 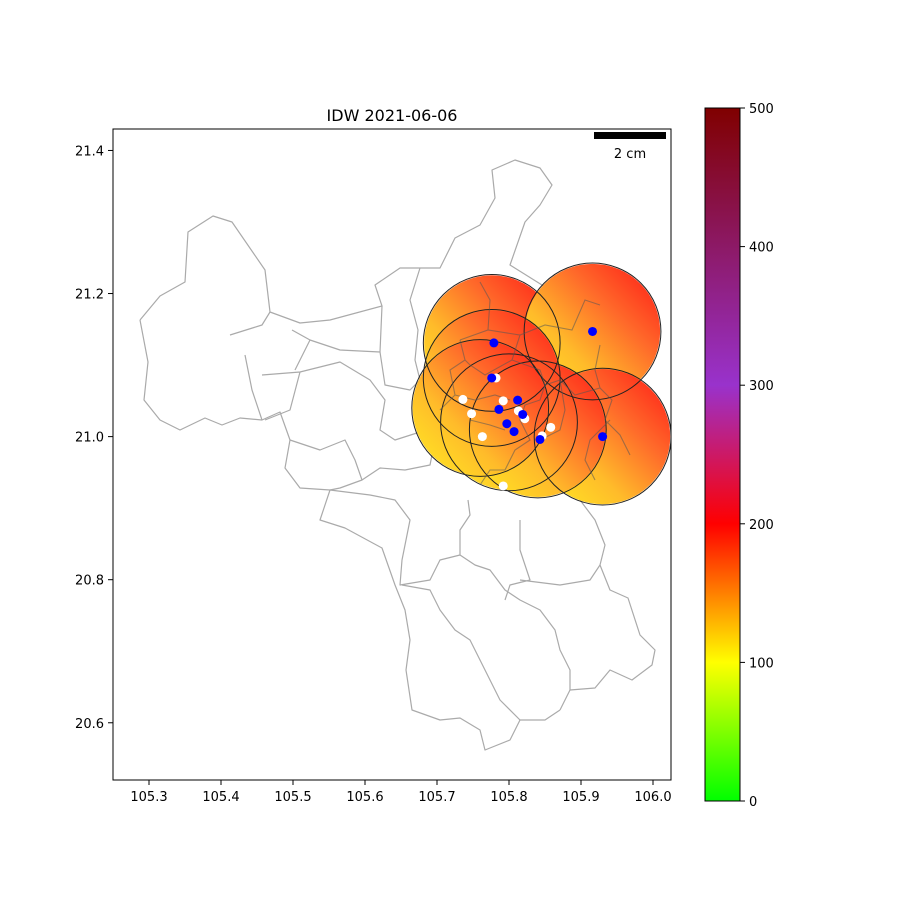 I want to click on y-axis: 20.6 20.8 21.0 21.2 21.4, so click(x=94, y=438).